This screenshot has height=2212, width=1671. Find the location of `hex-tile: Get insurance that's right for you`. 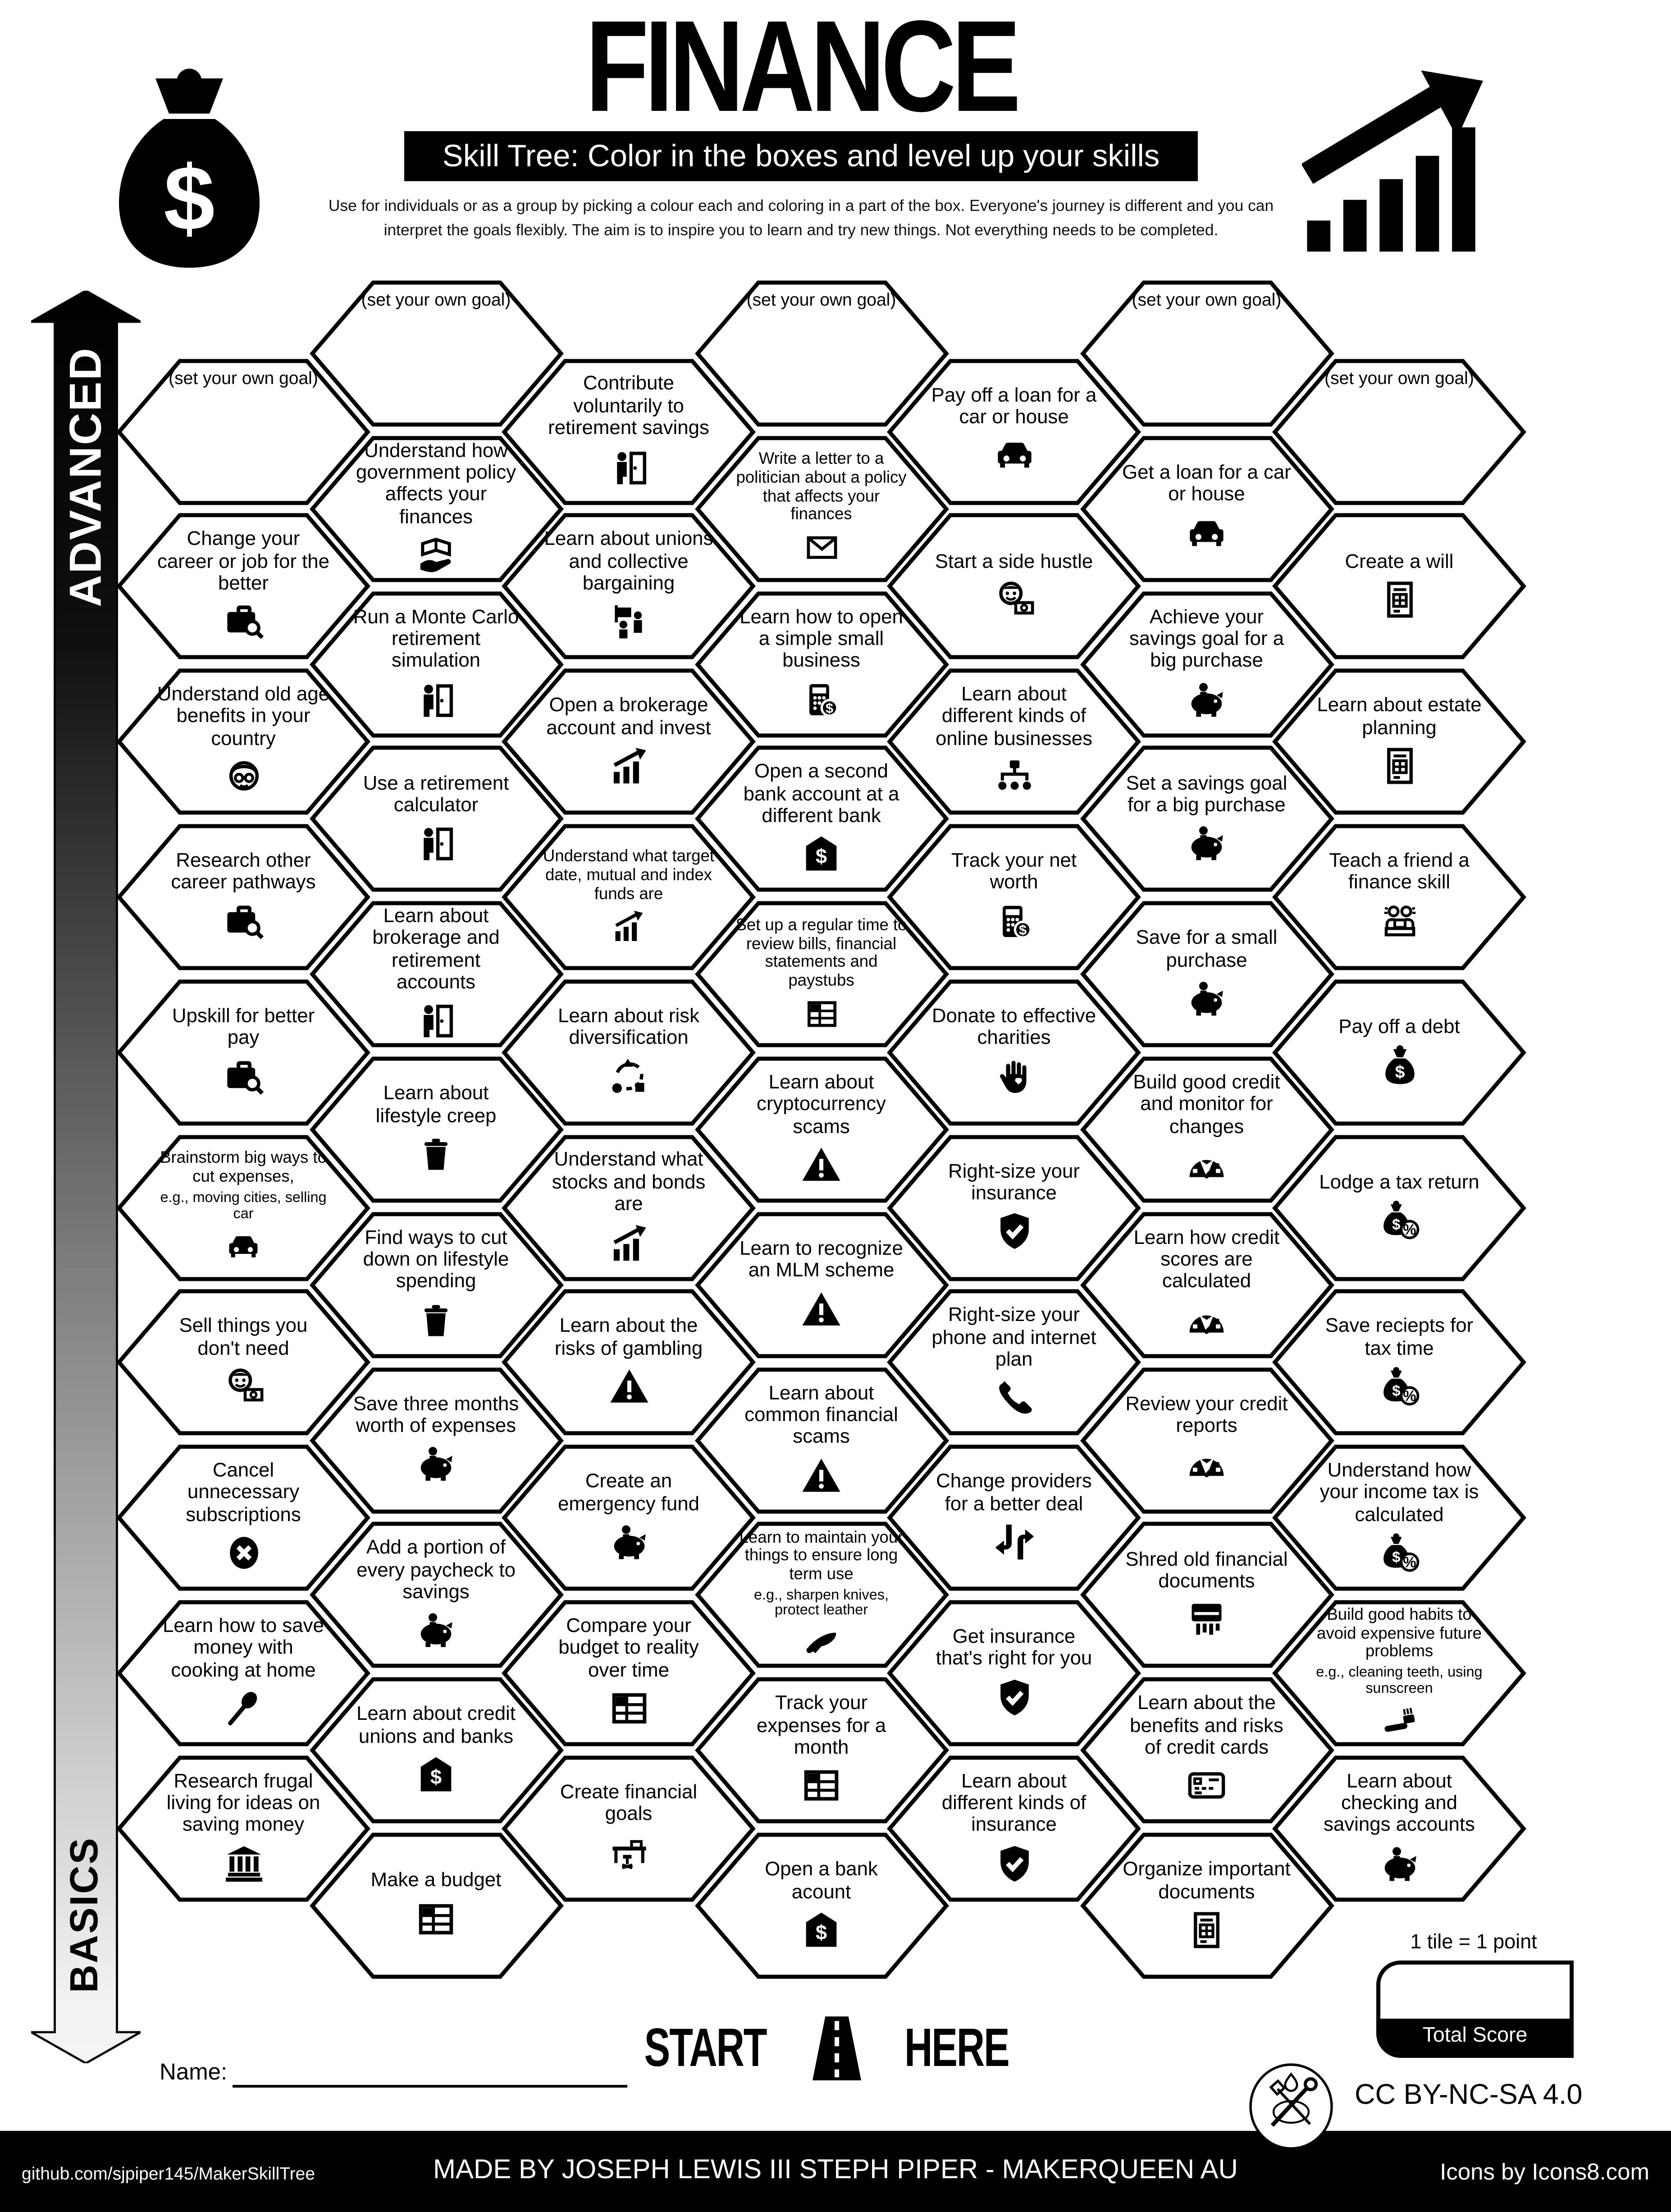

hex-tile: Get insurance that's right for you is located at coordinates (1014, 1673).